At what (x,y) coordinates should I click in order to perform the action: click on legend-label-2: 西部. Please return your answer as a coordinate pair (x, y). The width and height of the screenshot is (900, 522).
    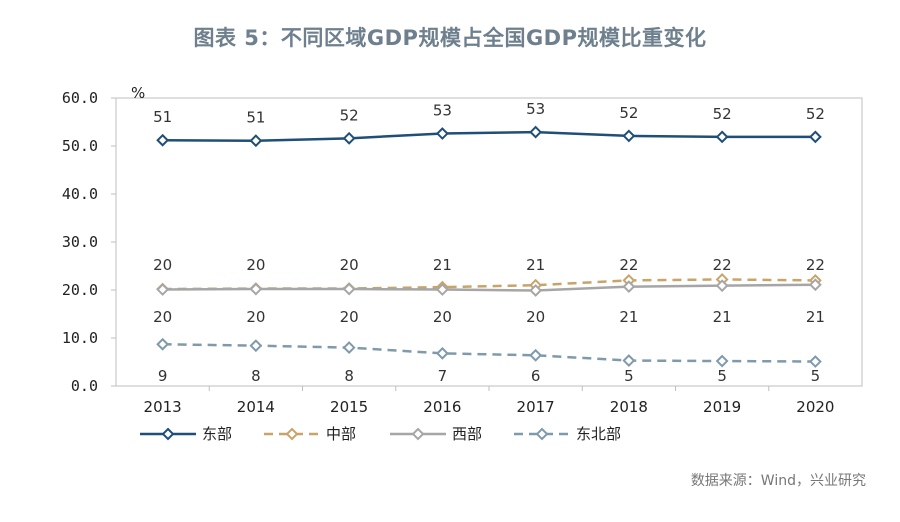
    Looking at the image, I should click on (467, 434).